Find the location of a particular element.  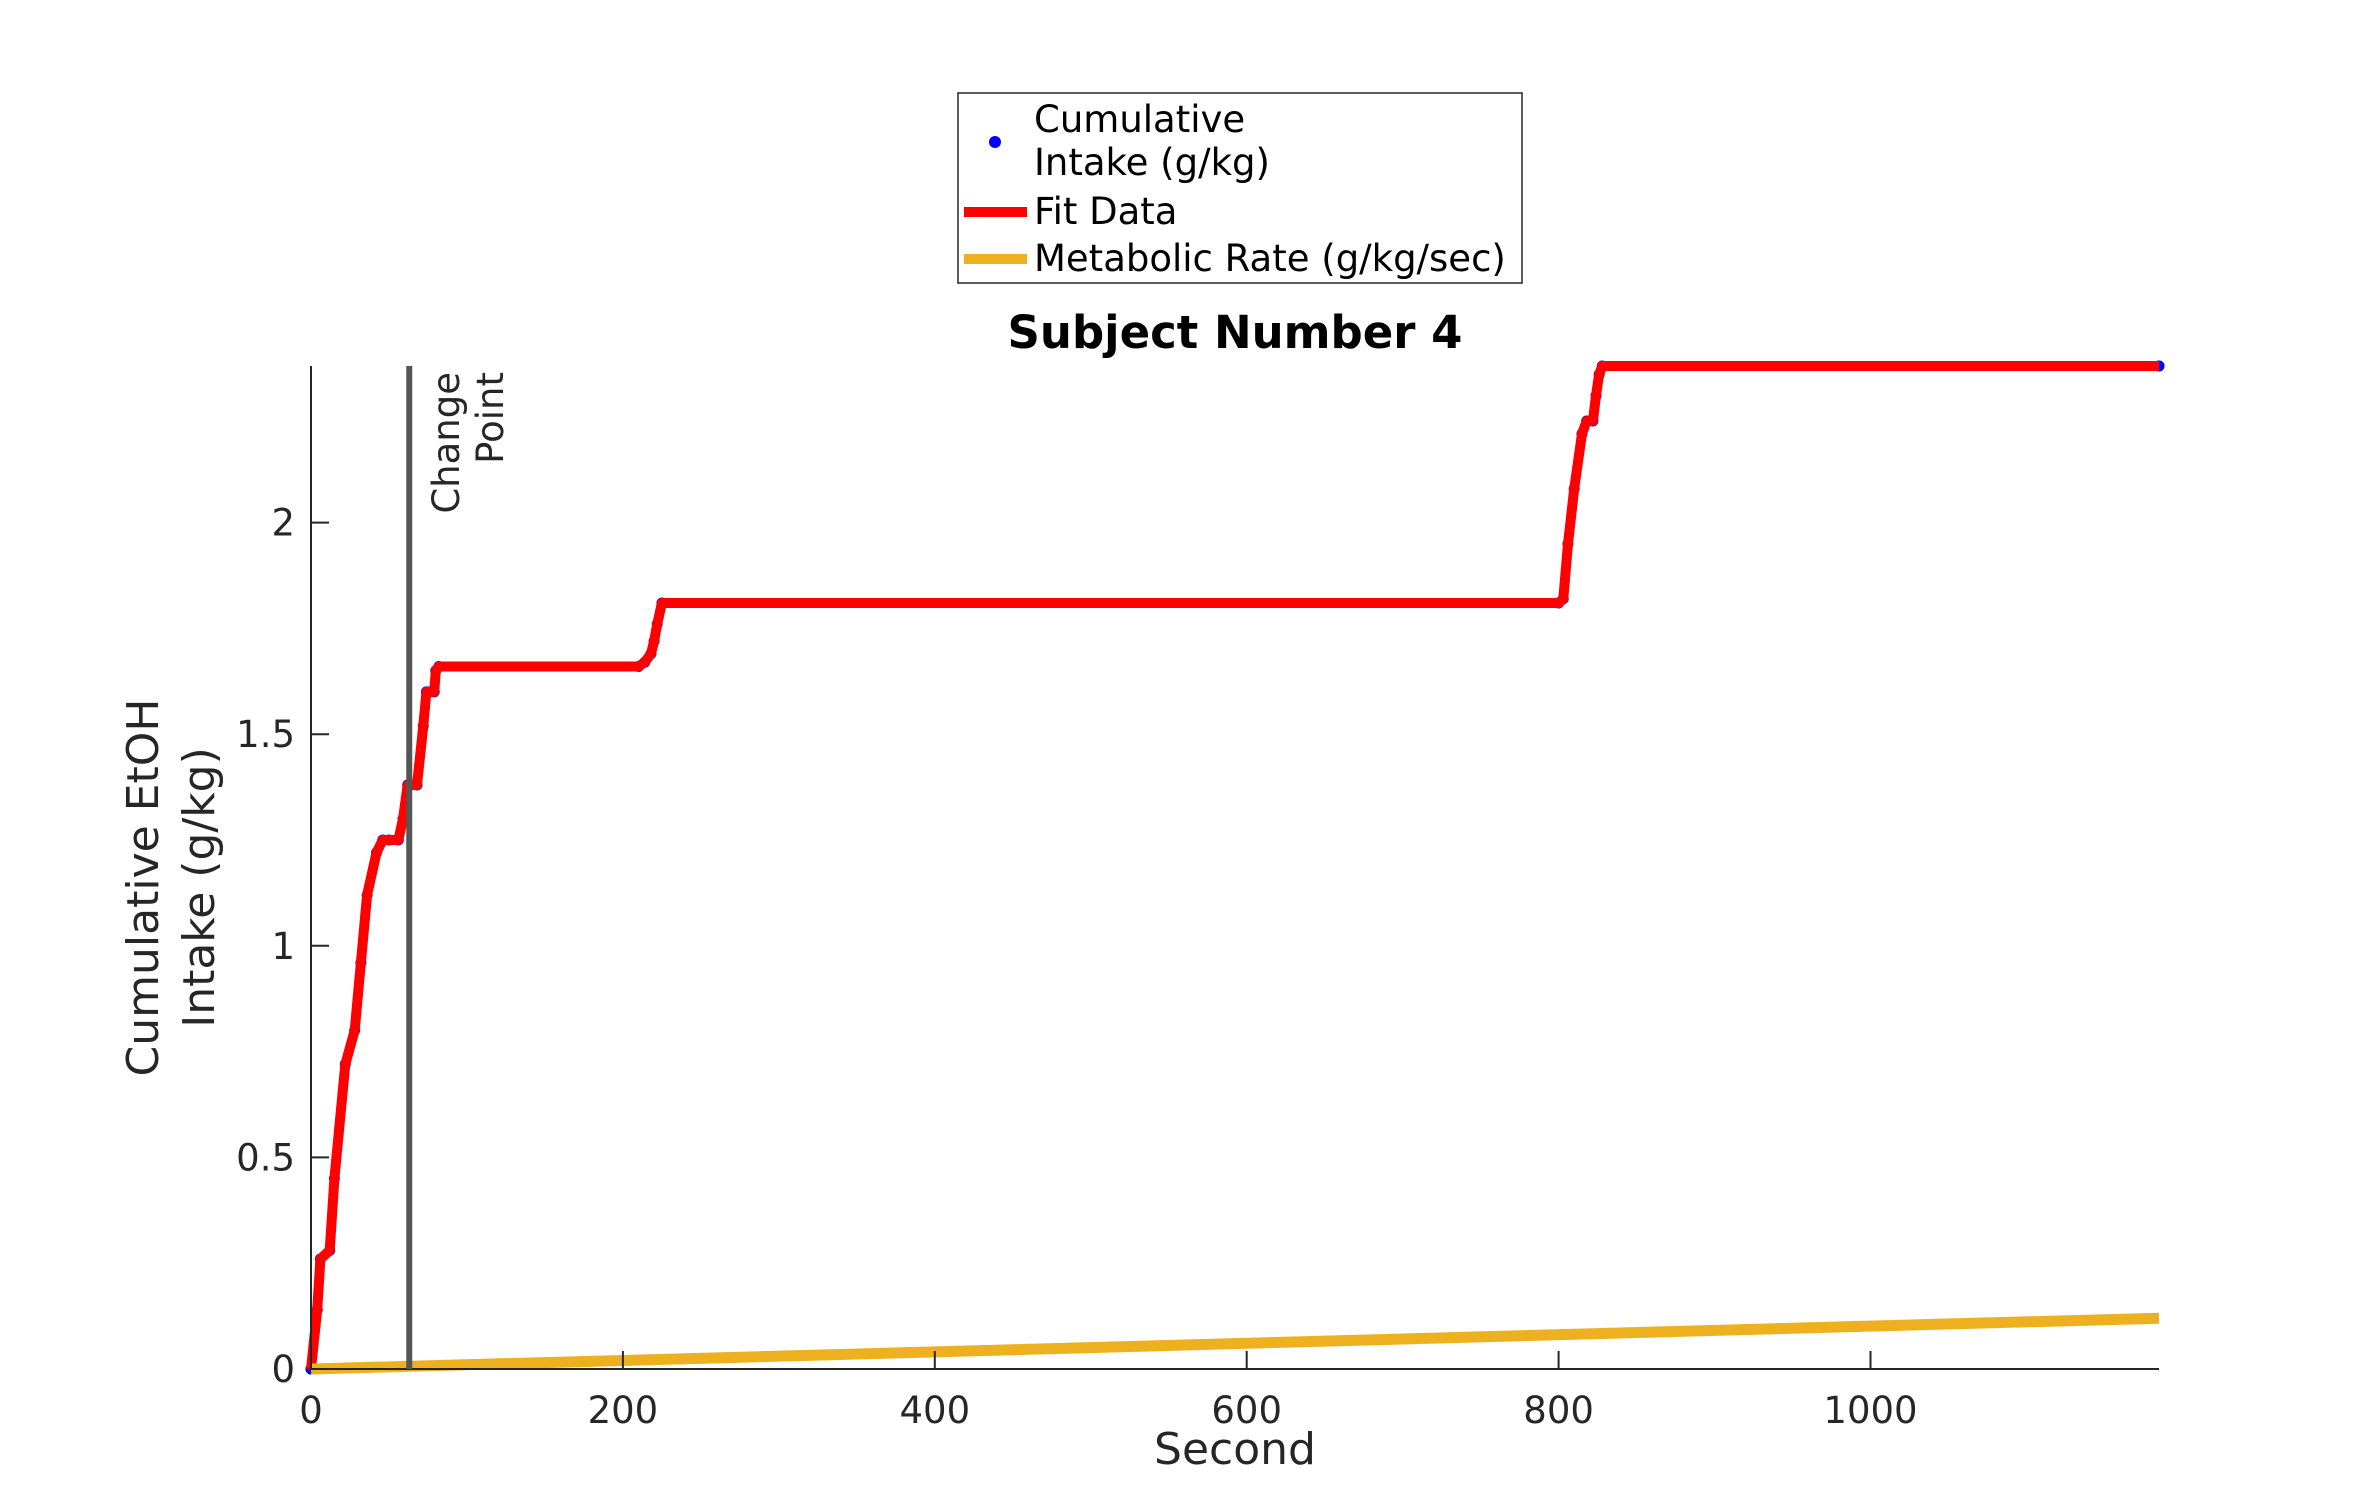

legend-entry-line: Fit Data is located at coordinates (1105, 211).